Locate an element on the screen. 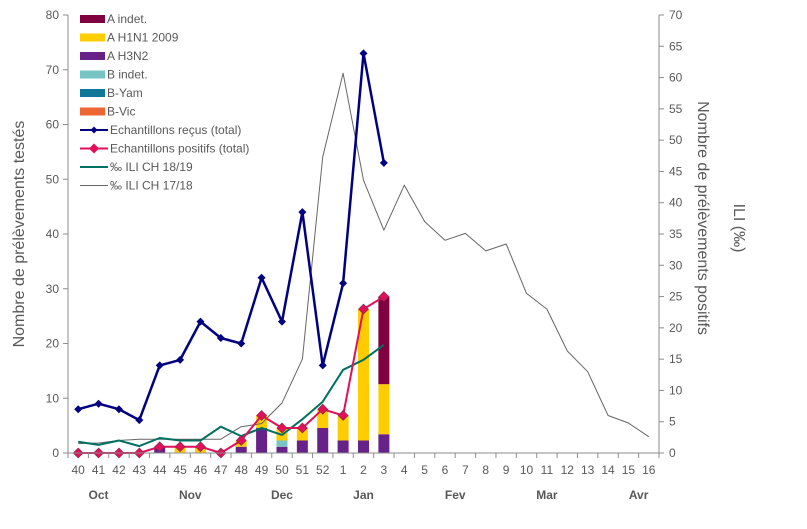 The image size is (807, 529). right-tick-label: 10 is located at coordinates (676, 390).